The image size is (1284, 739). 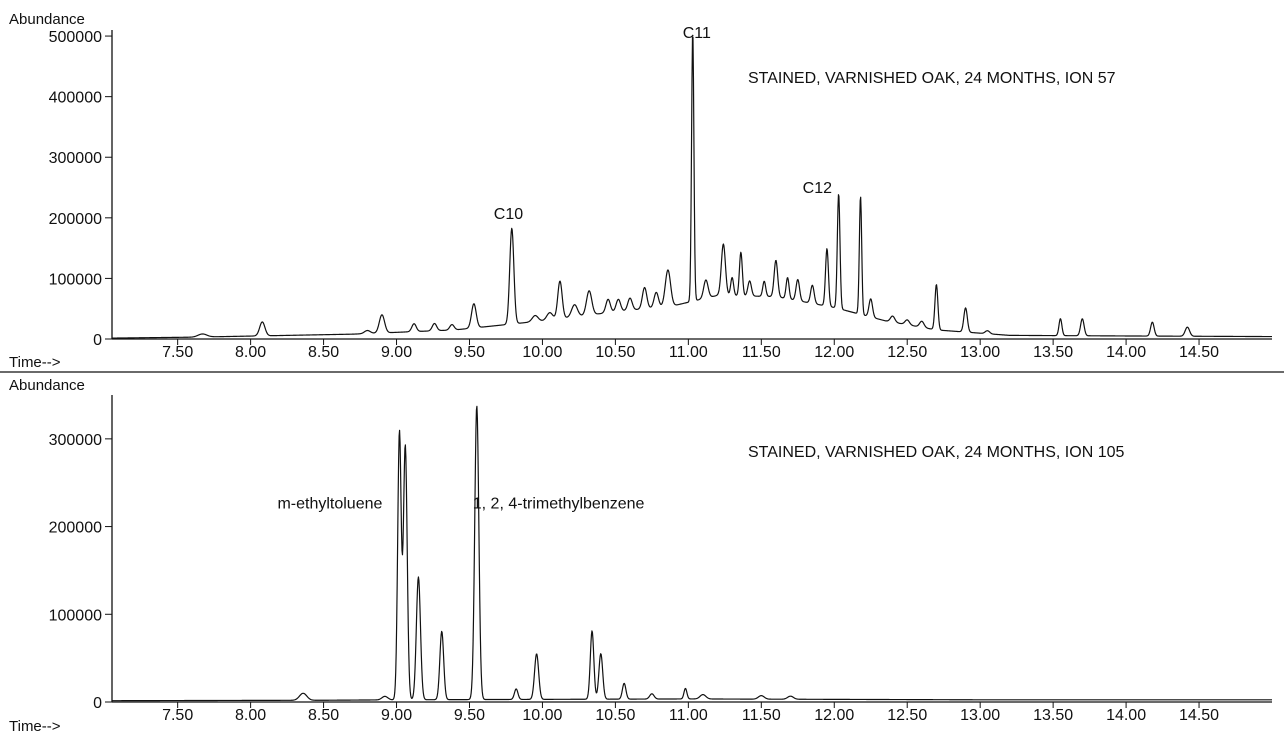 What do you see at coordinates (460, 504) in the screenshot?
I see `peak-annotations: m-ethyltoluene 1, 2, 4-trimethylbenzene` at bounding box center [460, 504].